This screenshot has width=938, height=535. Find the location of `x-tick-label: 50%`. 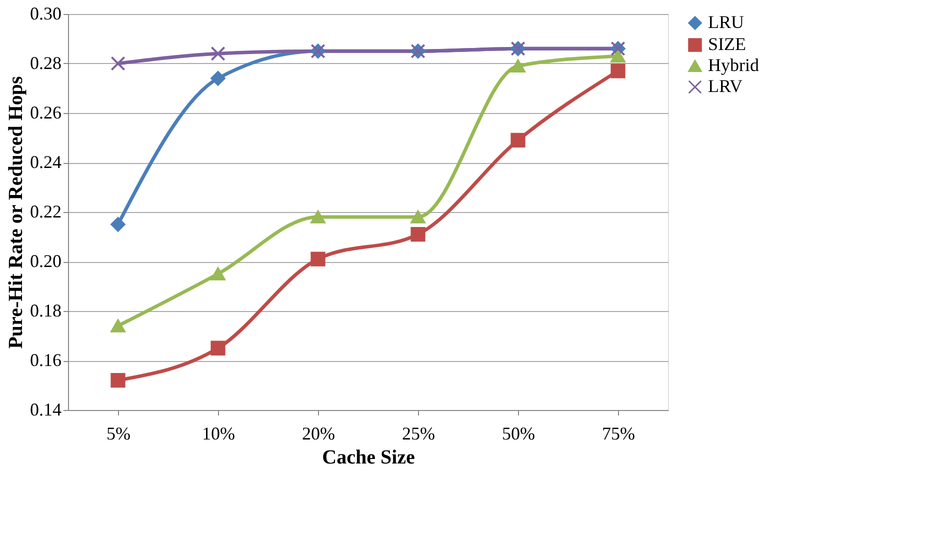

x-tick-label: 50% is located at coordinates (518, 434).